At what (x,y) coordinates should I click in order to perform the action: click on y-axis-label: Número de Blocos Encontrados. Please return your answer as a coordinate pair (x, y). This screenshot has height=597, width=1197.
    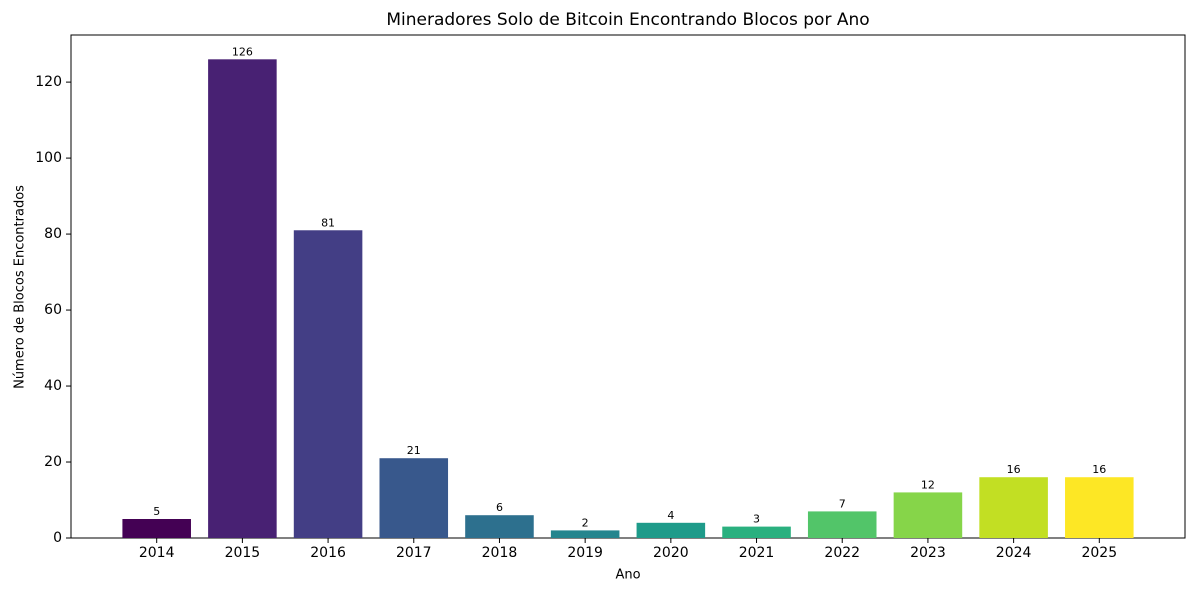
    Looking at the image, I should click on (20, 287).